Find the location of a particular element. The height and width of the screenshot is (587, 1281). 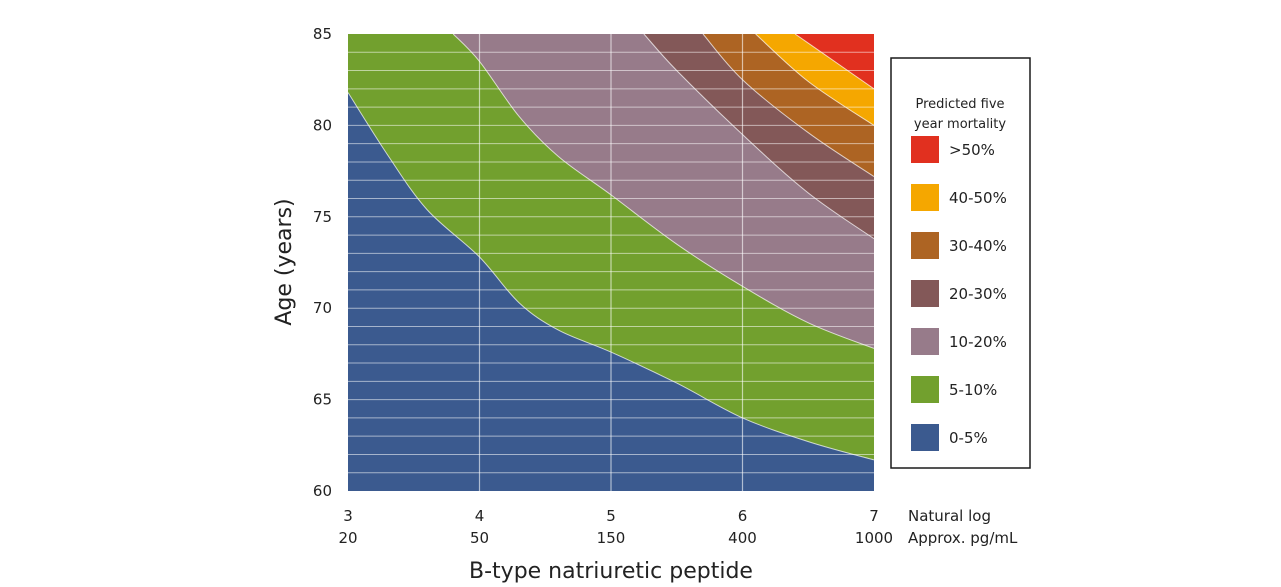

y-axis-ticks: 60 65 70 75 80 85 is located at coordinates (322, 262).